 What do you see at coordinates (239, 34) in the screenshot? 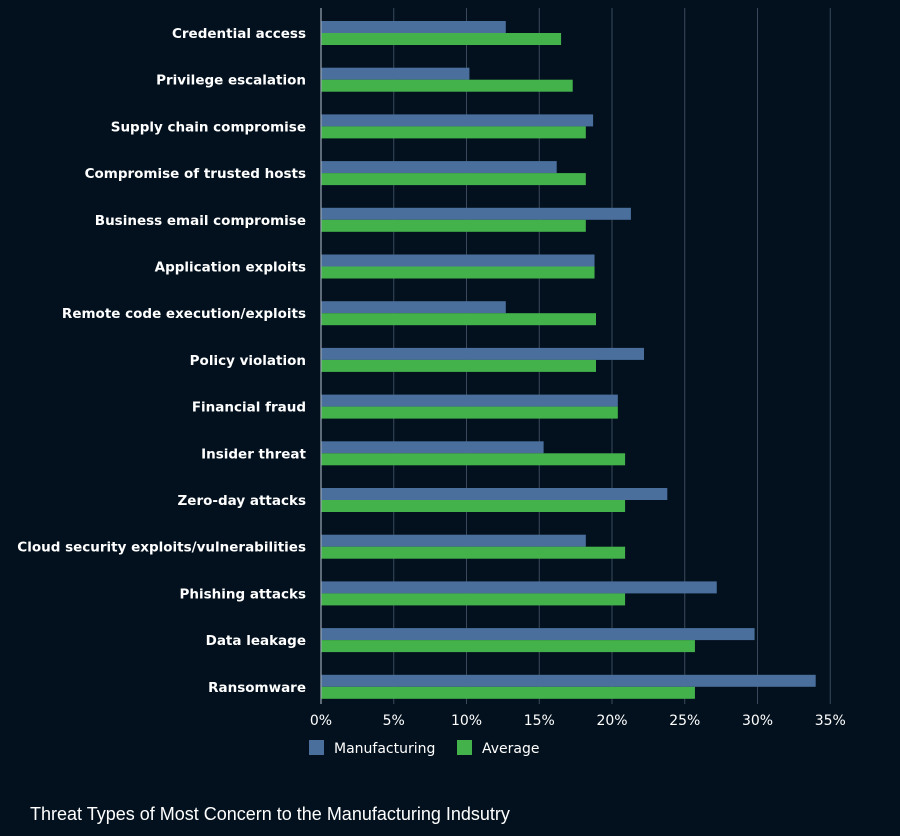
I see `category-label: Credential access` at bounding box center [239, 34].